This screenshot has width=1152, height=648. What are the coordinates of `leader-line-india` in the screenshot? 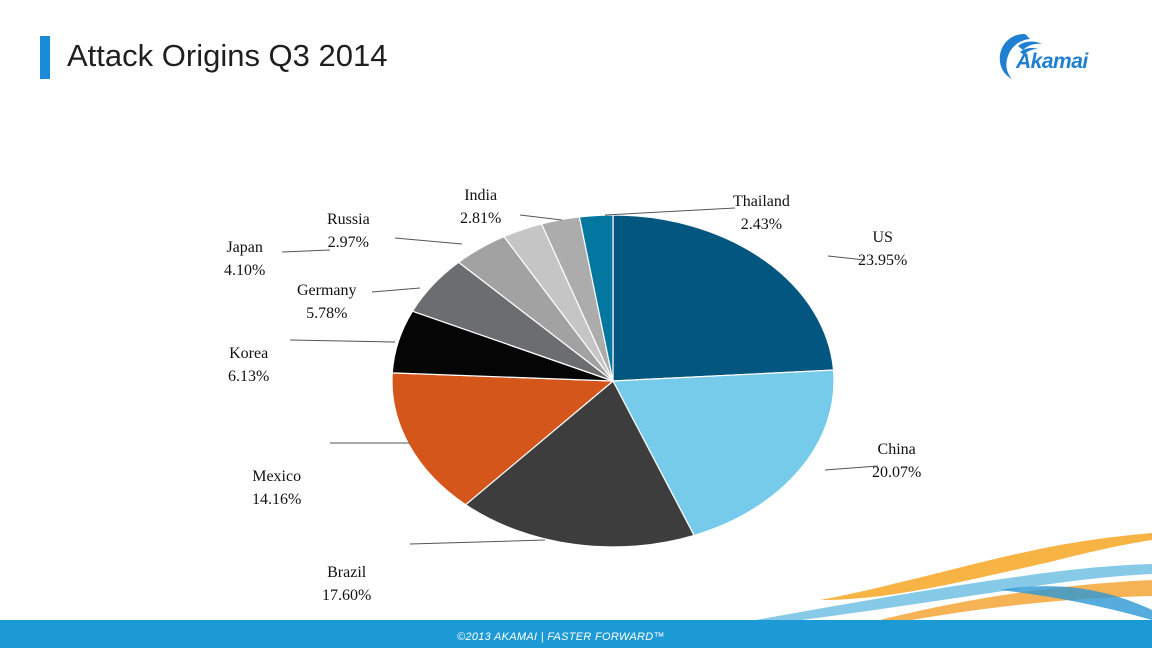 It's located at (541, 217).